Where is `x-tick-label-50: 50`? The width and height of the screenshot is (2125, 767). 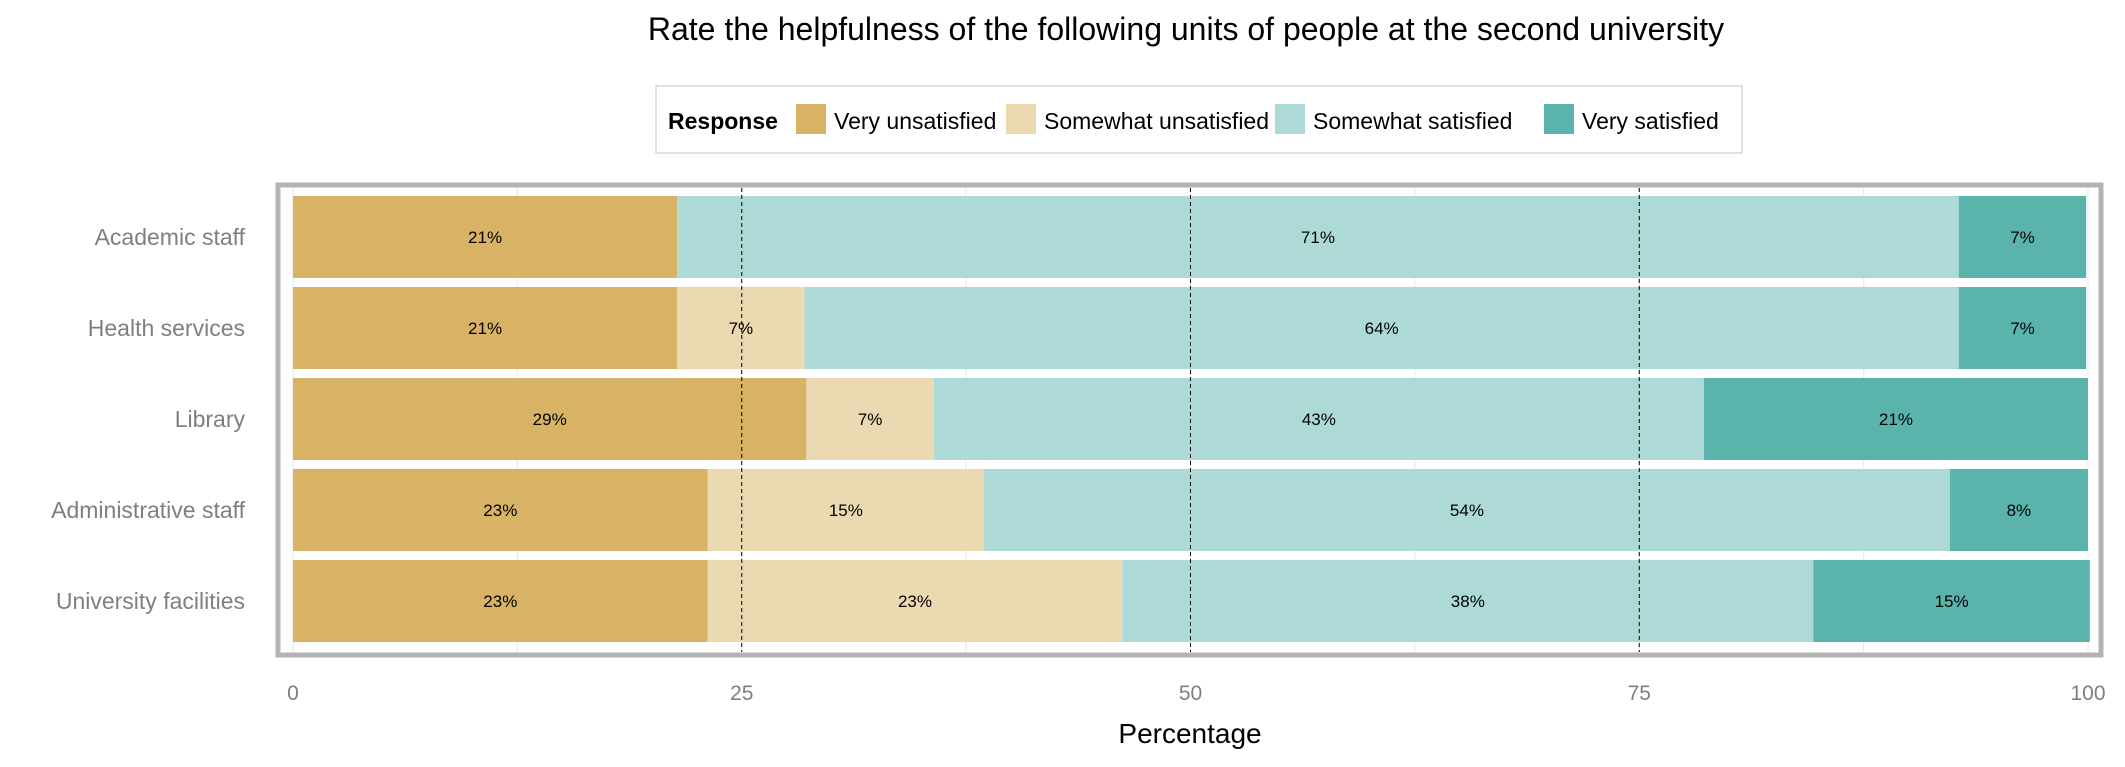 x-tick-label-50: 50 is located at coordinates (1190, 693).